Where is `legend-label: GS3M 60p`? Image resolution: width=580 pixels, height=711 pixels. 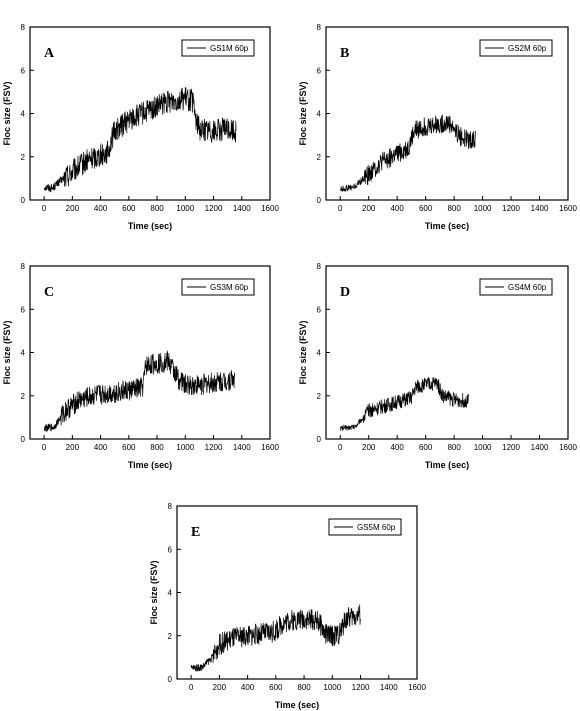
legend-label: GS3M 60p is located at coordinates (229, 287).